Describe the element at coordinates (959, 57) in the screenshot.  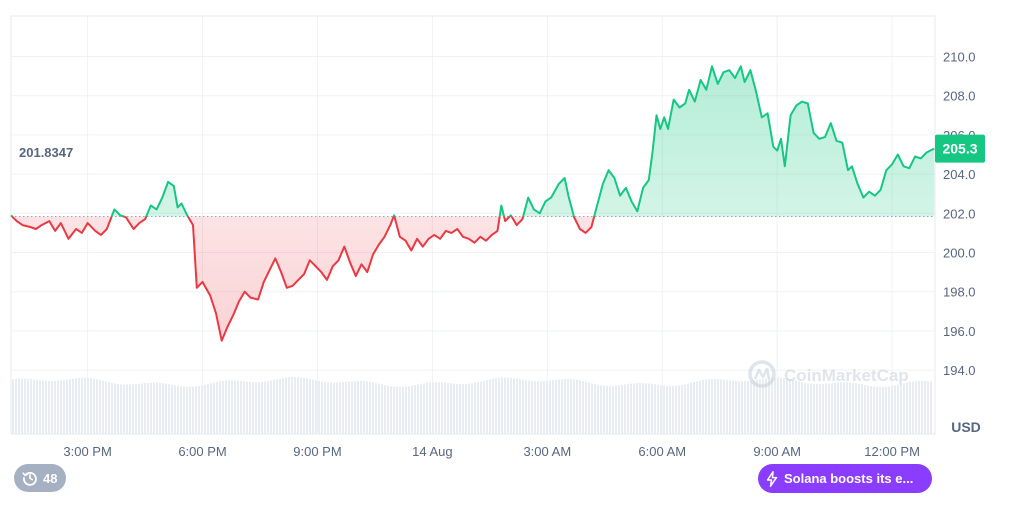
I see `y-tick-label: 210.0` at that location.